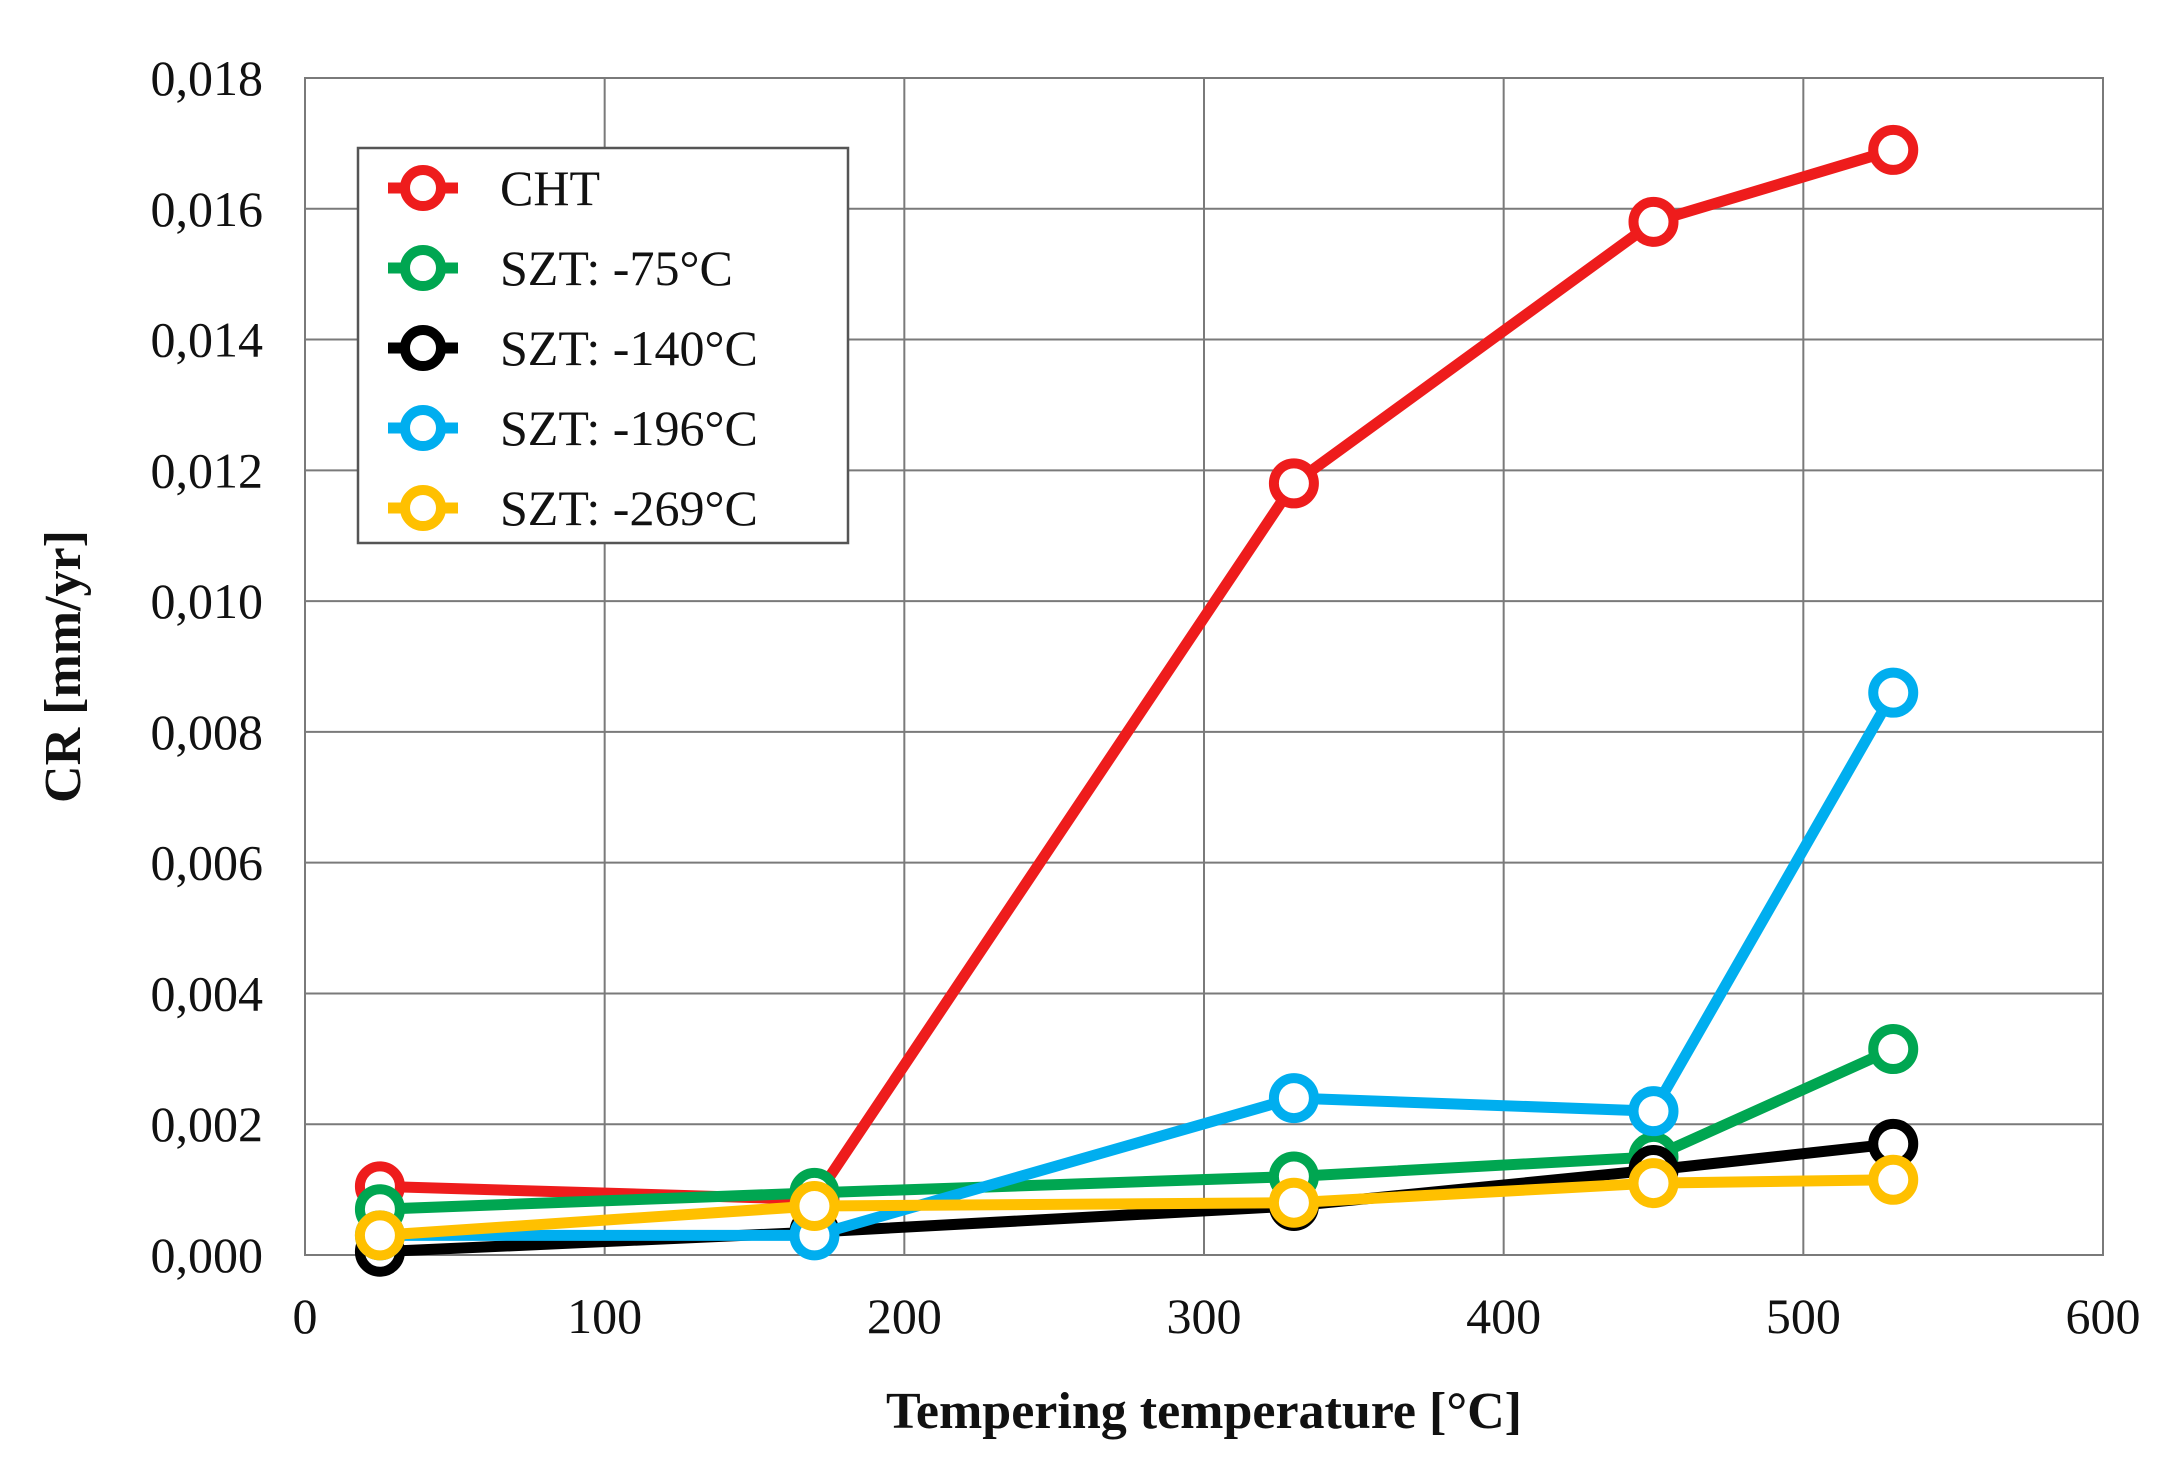 The image size is (2171, 1460). What do you see at coordinates (207, 863) in the screenshot?
I see `y-tick-label: 0,006` at bounding box center [207, 863].